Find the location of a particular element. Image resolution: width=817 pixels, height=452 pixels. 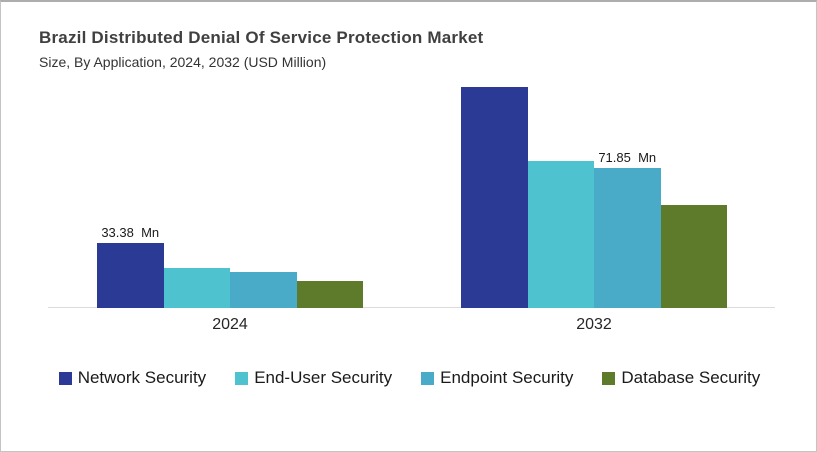

bar-endpoint-security-2024 is located at coordinates (263, 289).